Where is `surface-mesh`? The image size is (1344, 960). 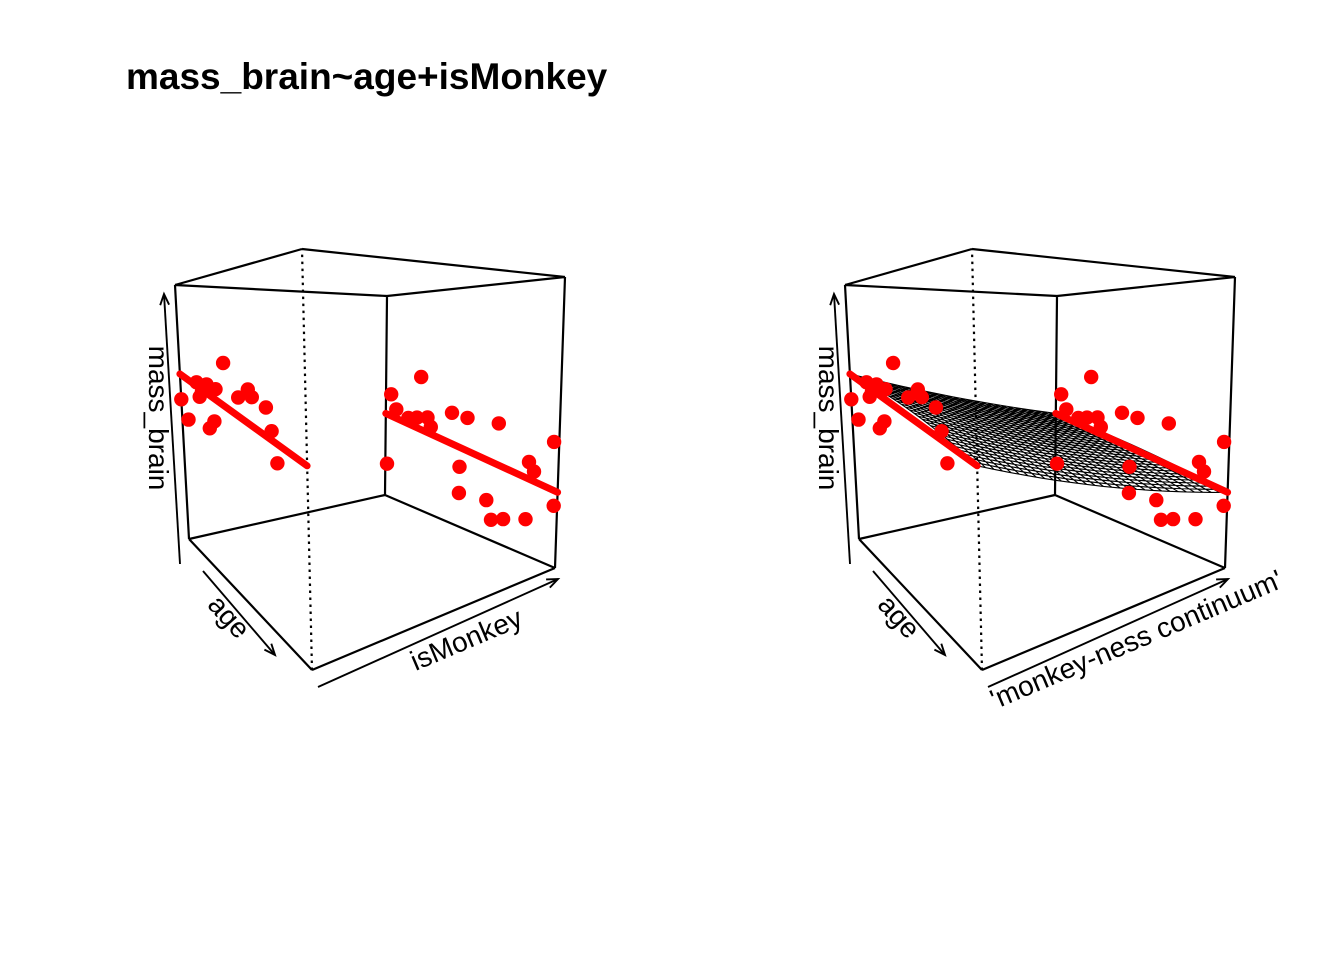 surface-mesh is located at coordinates (1038, 433).